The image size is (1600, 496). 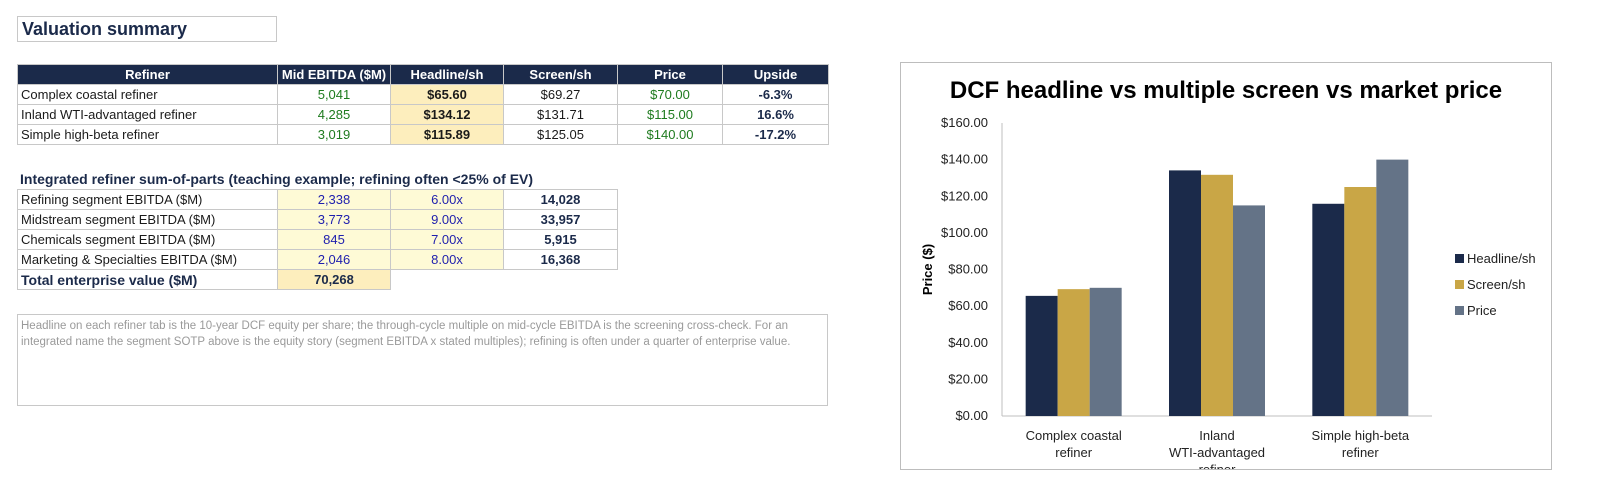 I want to click on refiner-name-cell: Simple high-beta refiner, so click(x=147, y=134).